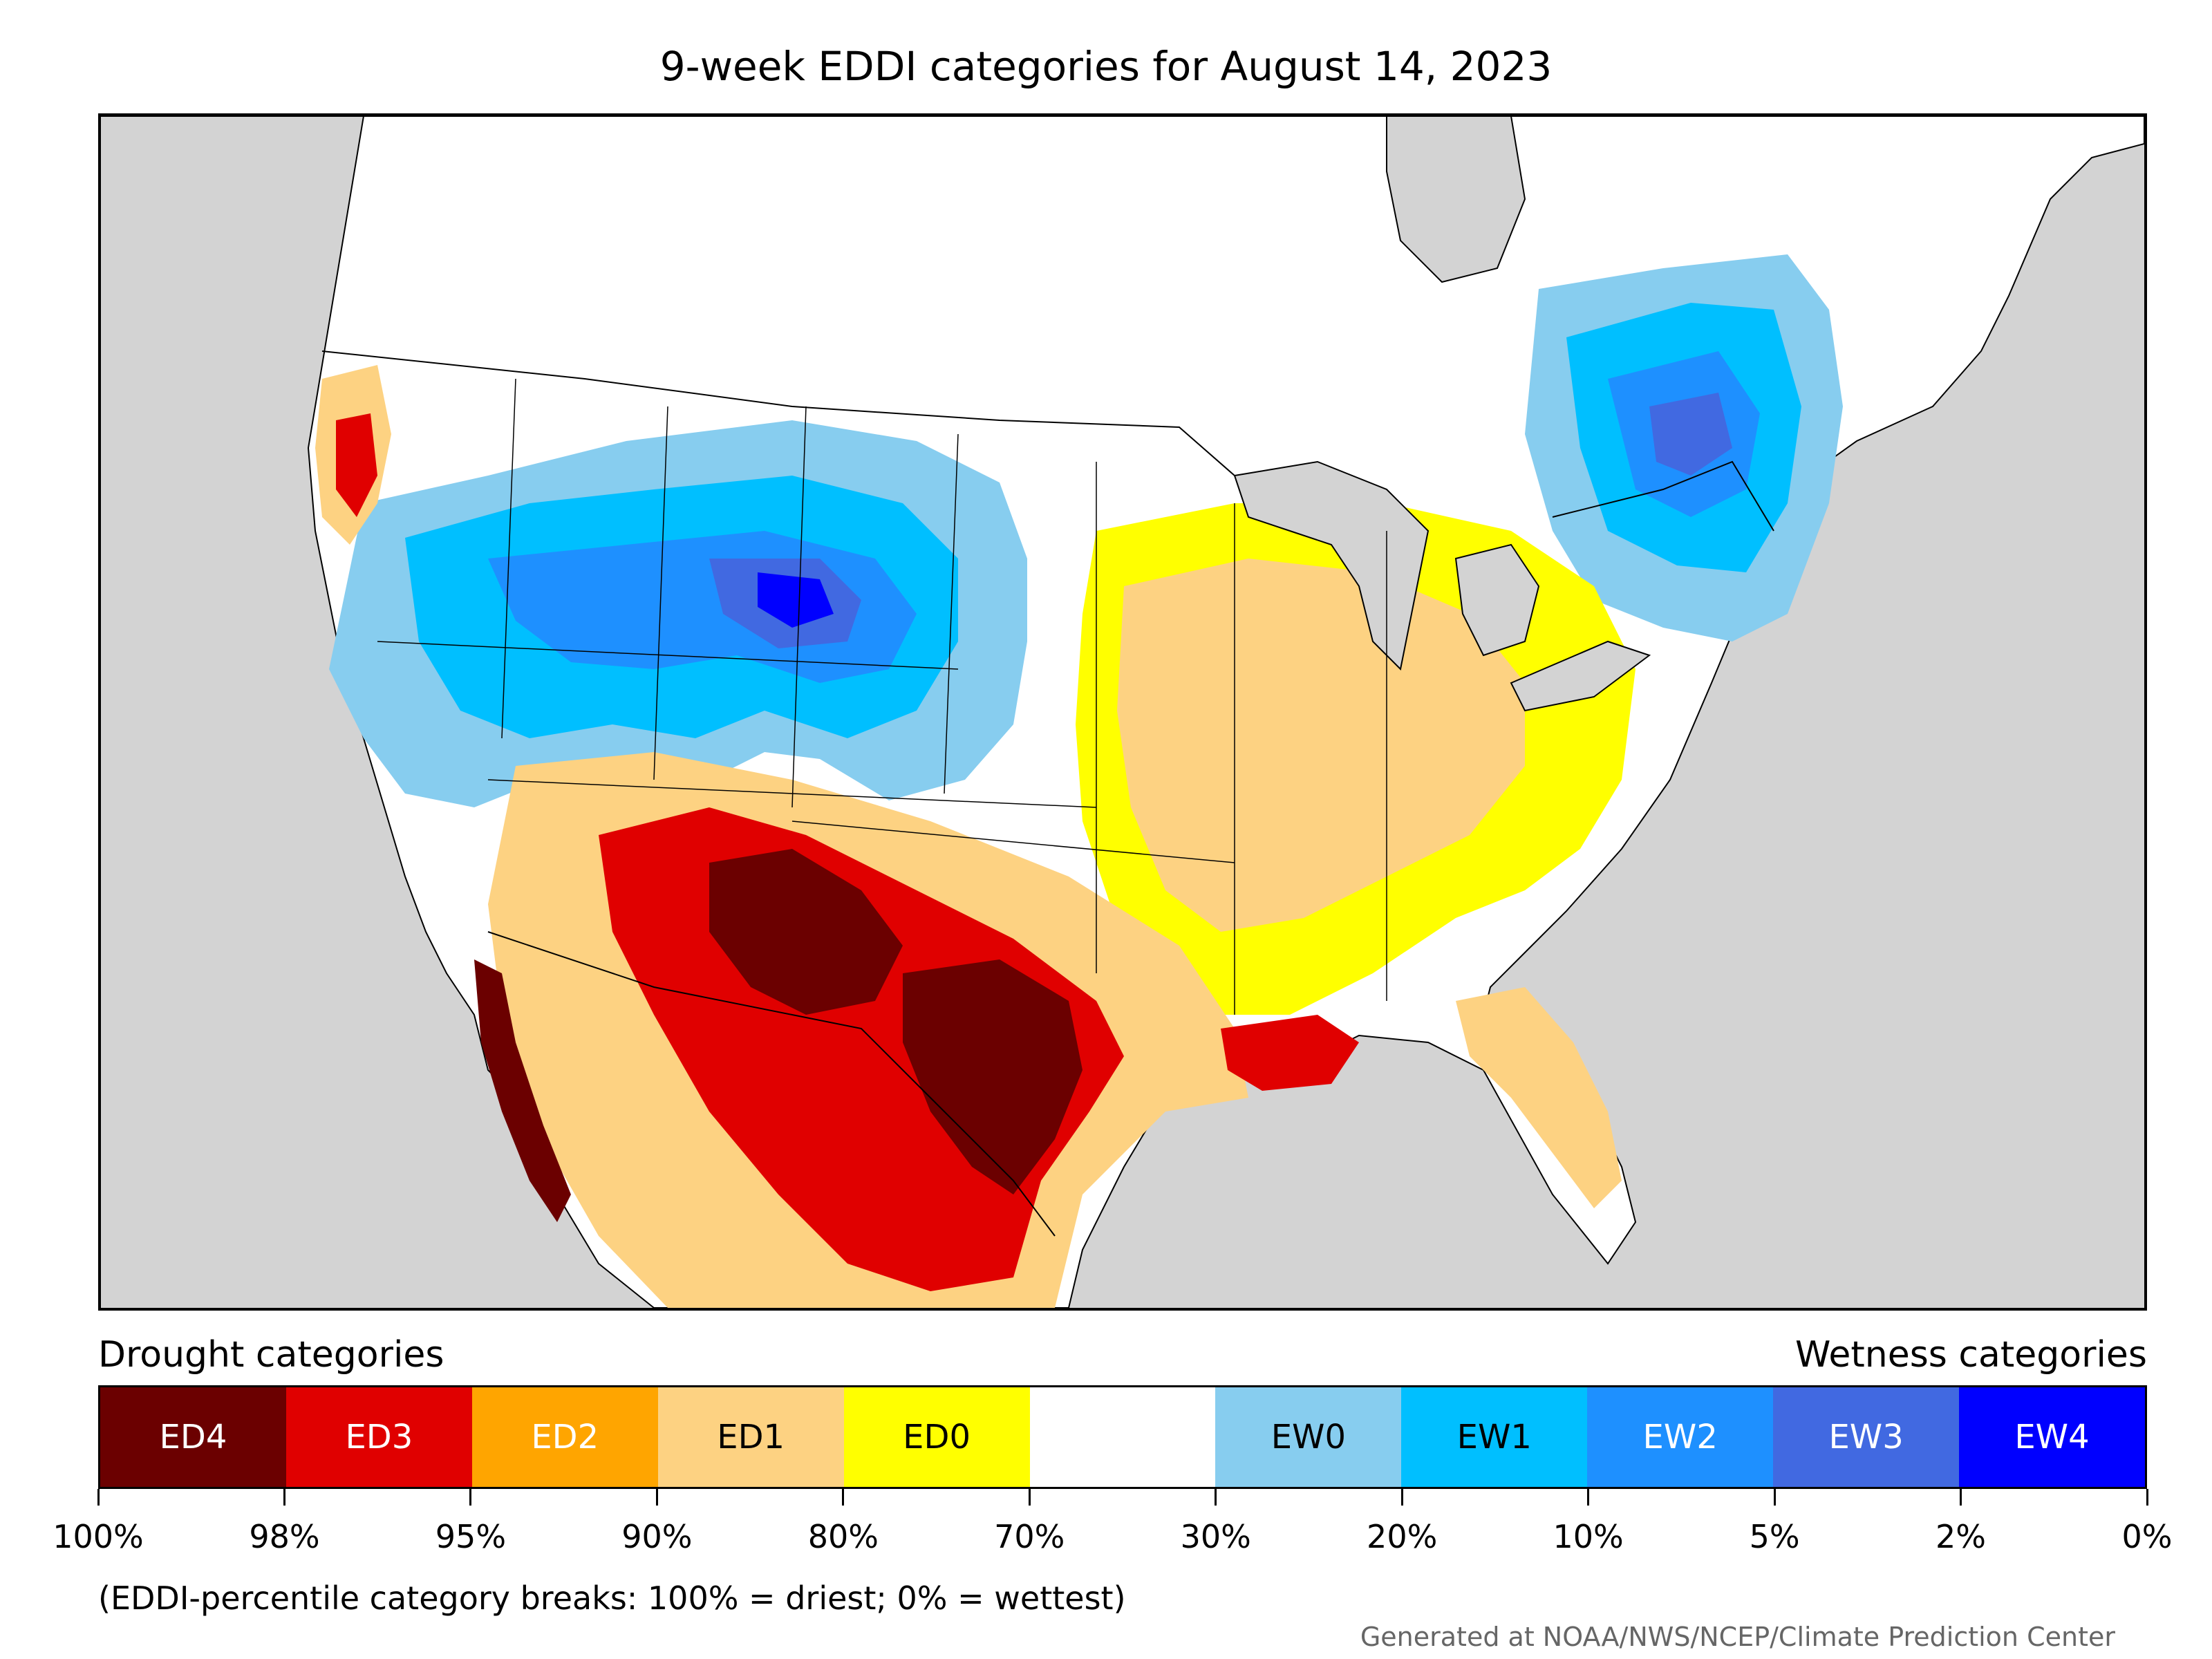 The height and width of the screenshot is (1659, 2212). What do you see at coordinates (1402, 1536) in the screenshot?
I see `colorbar-tick-label: 20%` at bounding box center [1402, 1536].